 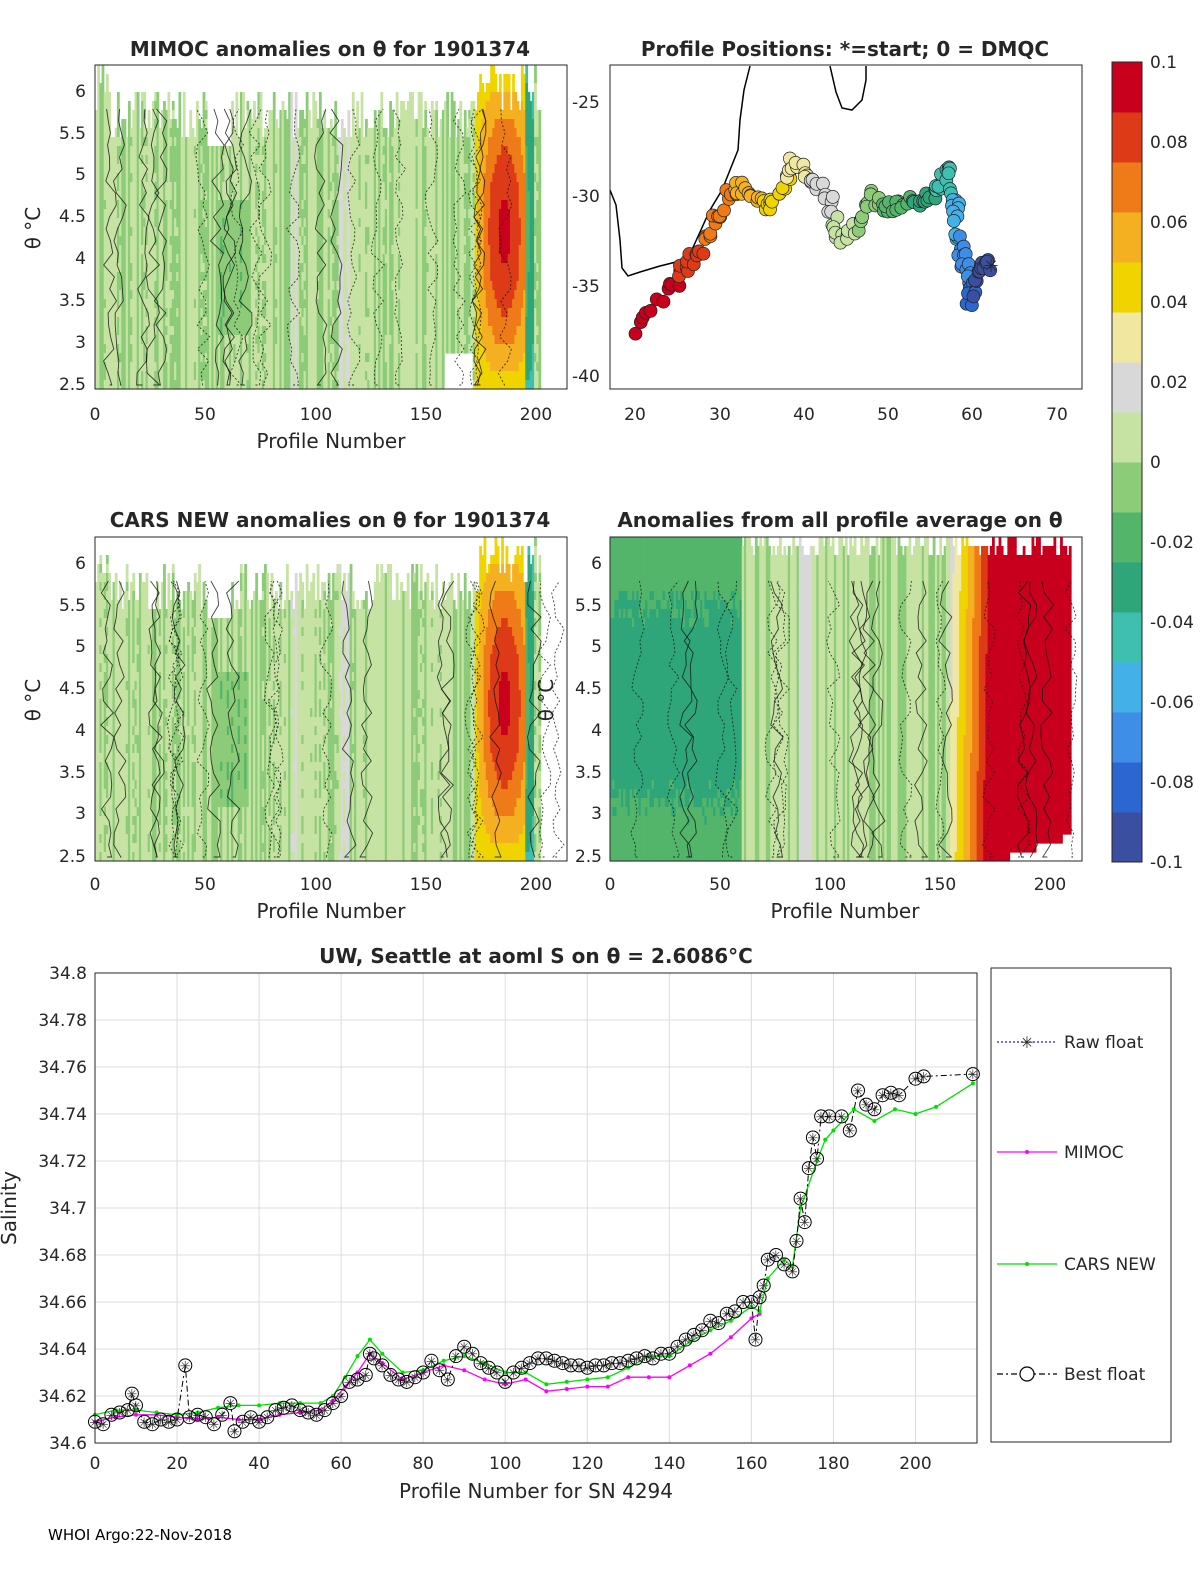 What do you see at coordinates (318, 227) in the screenshot?
I see `mimoc-anomaly-field` at bounding box center [318, 227].